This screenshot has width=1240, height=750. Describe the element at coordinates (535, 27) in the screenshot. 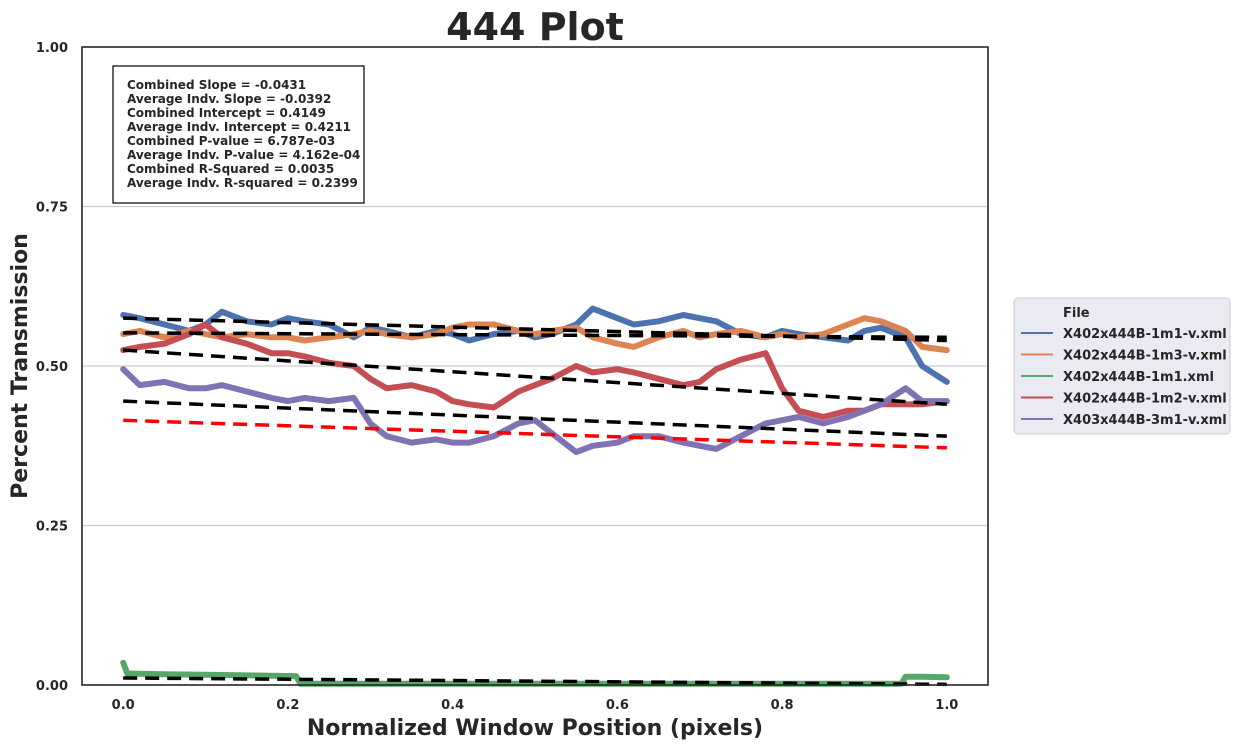

I see `chart-title: 444 Plot` at that location.